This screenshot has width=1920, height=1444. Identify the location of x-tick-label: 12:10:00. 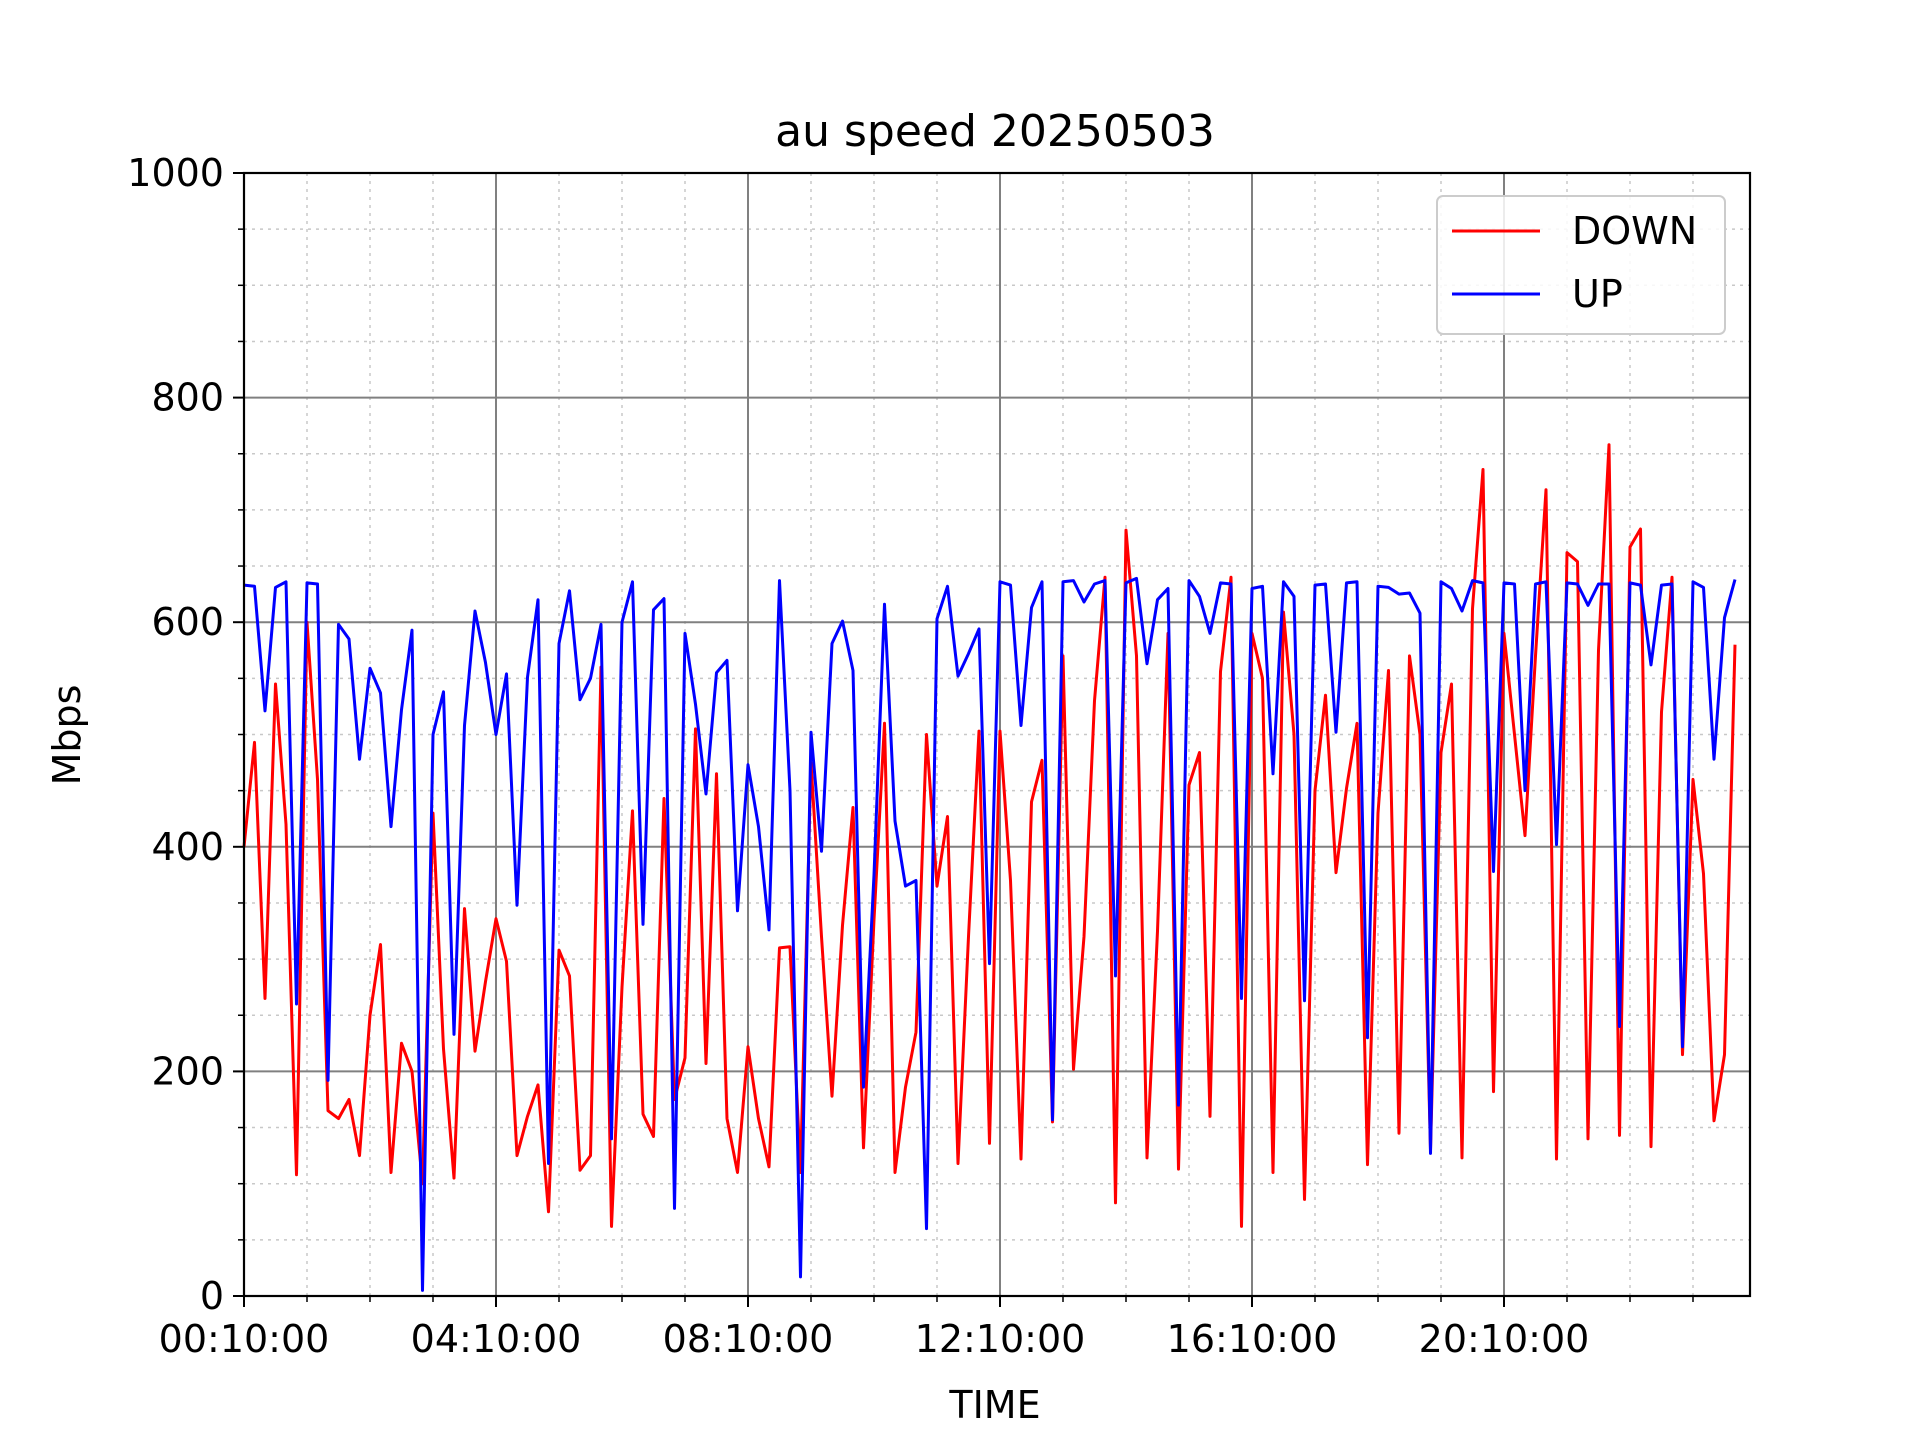
(1000, 1339).